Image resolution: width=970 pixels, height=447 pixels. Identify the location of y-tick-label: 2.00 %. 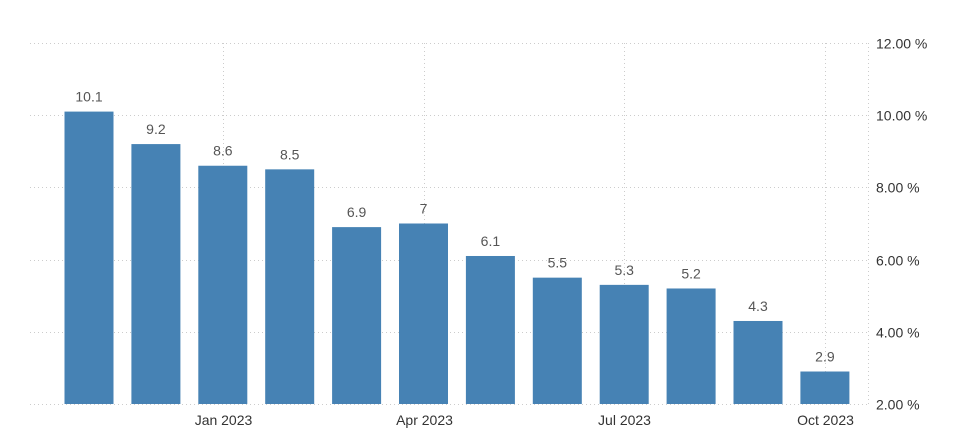
(898, 405).